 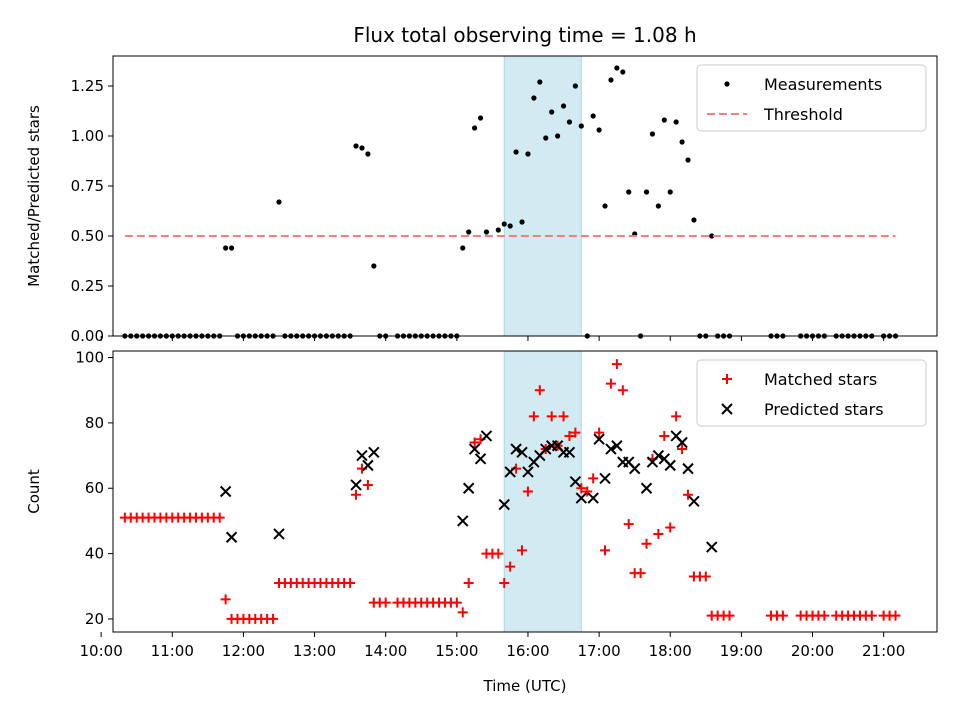 I want to click on y-tick-label: 0.00, so click(x=87, y=336).